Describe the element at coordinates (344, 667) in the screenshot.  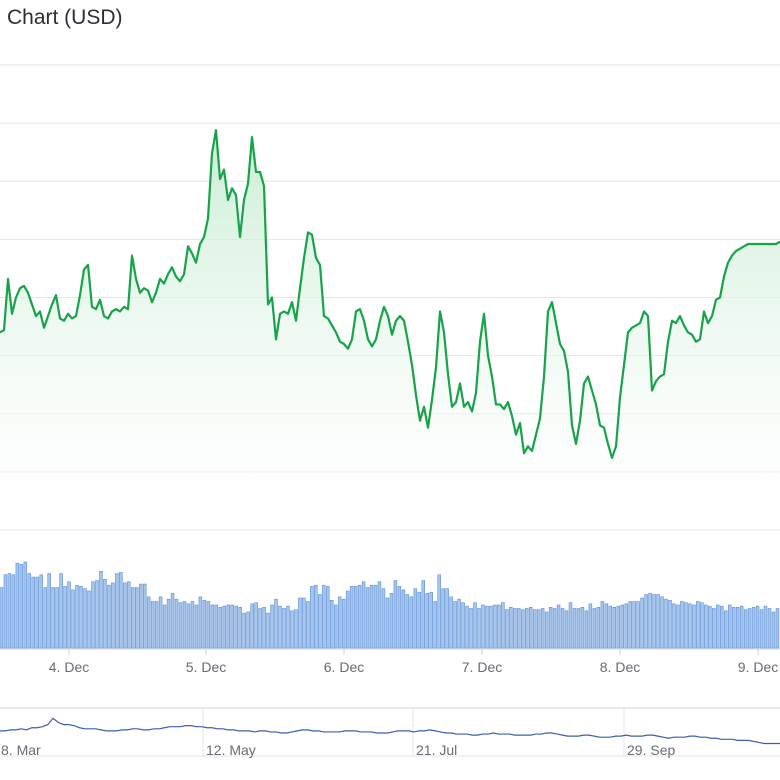
I see `x-tick-label: 6. Dec` at that location.